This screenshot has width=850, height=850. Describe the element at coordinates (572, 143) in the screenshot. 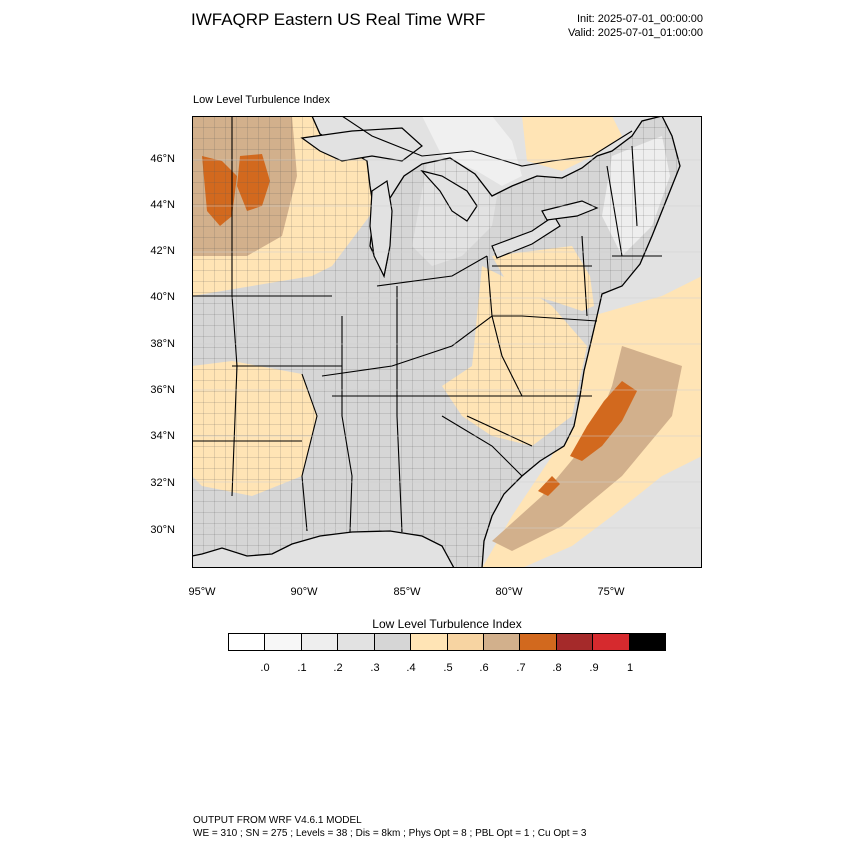

I see `lake-moderate-zone` at that location.